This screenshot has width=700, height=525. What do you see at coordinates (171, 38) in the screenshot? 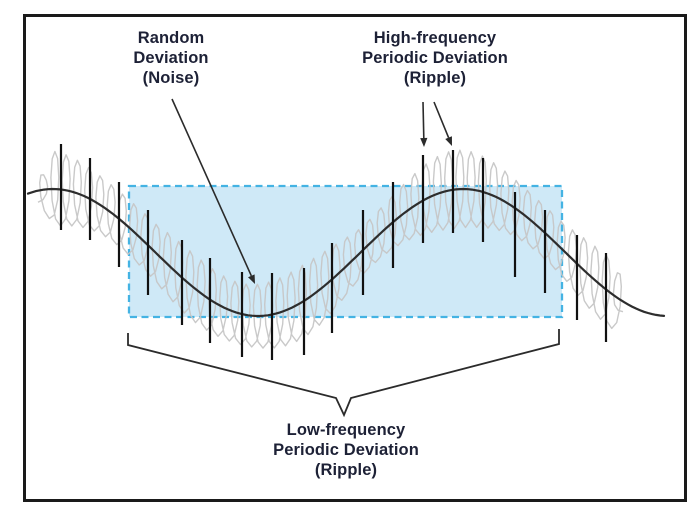
I see `label-line: Random` at bounding box center [171, 38].